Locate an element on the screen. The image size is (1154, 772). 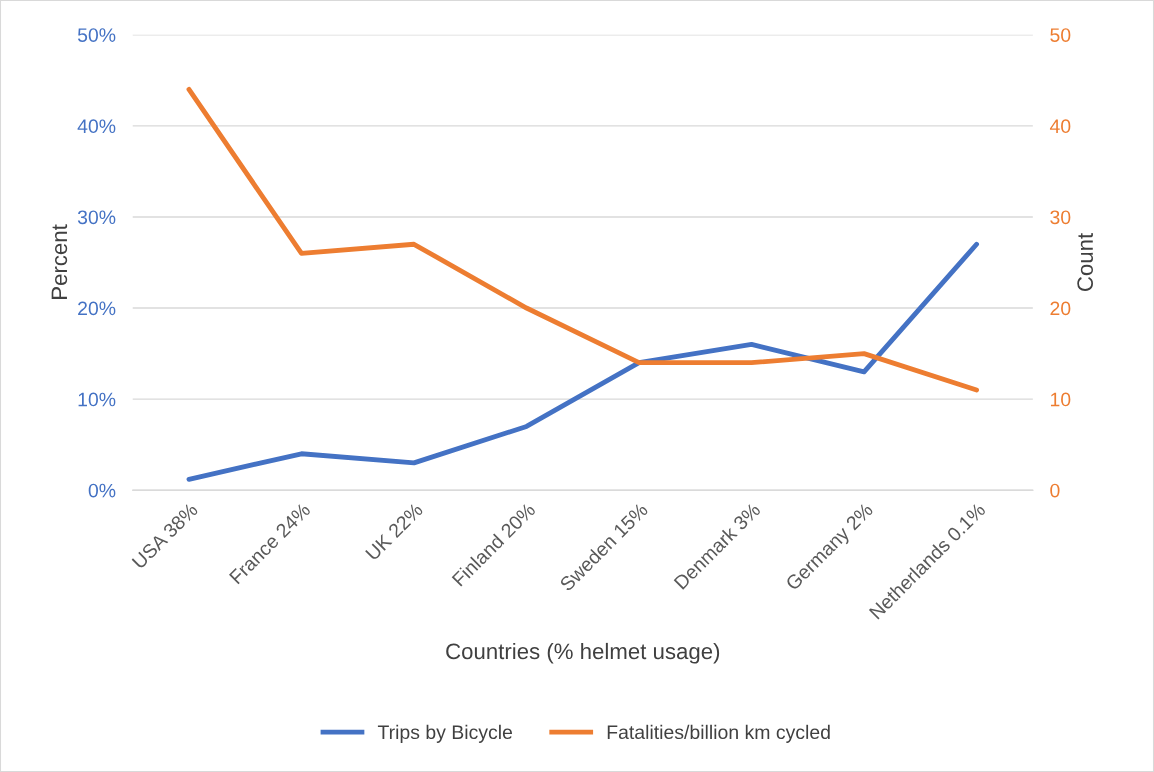
y-tick-label: 30% is located at coordinates (96, 217).